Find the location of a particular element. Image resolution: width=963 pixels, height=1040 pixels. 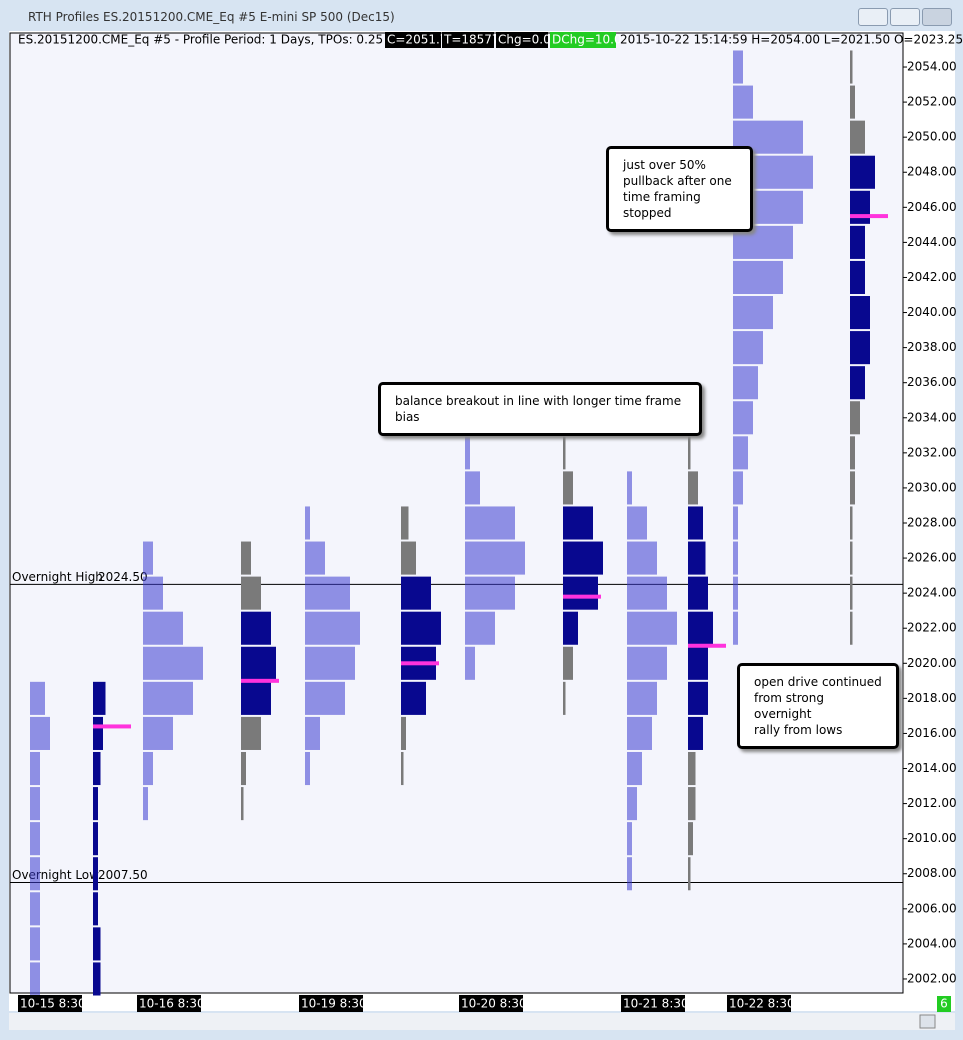

chg-value: Chg=0.00 is located at coordinates (528, 40).